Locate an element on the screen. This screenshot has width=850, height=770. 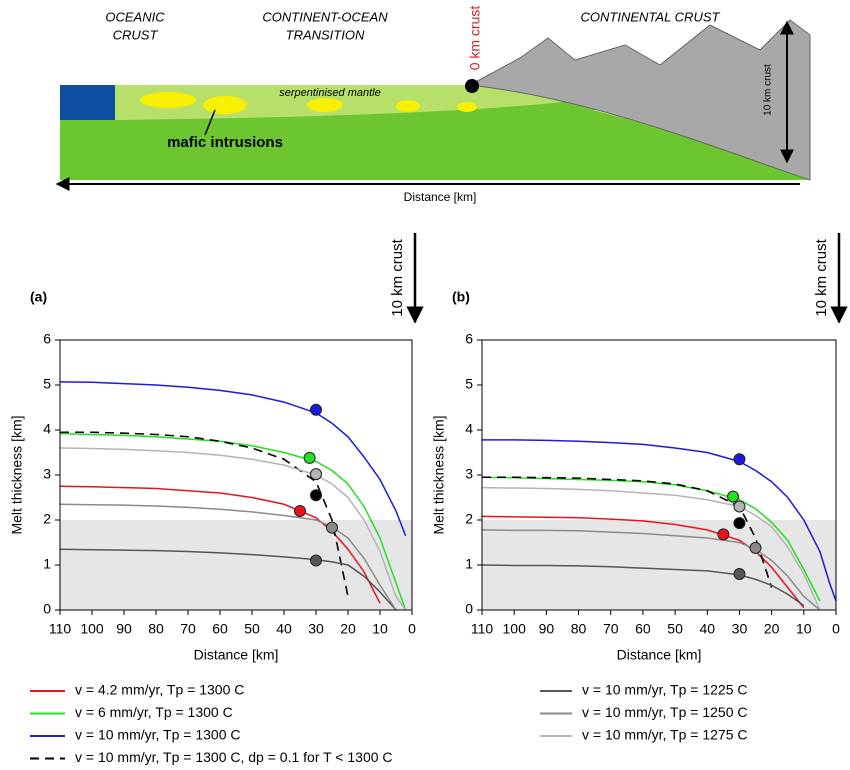
label: mafic intrusions is located at coordinates (225, 142).